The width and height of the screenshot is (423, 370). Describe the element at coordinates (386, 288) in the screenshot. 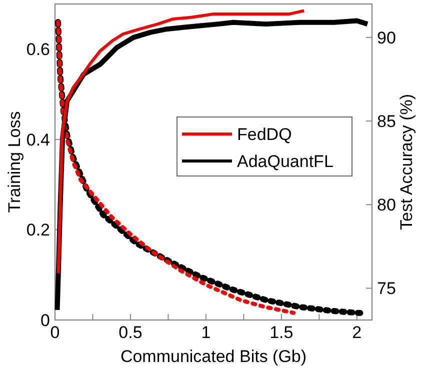

I see `y2-tick-label: 75` at that location.